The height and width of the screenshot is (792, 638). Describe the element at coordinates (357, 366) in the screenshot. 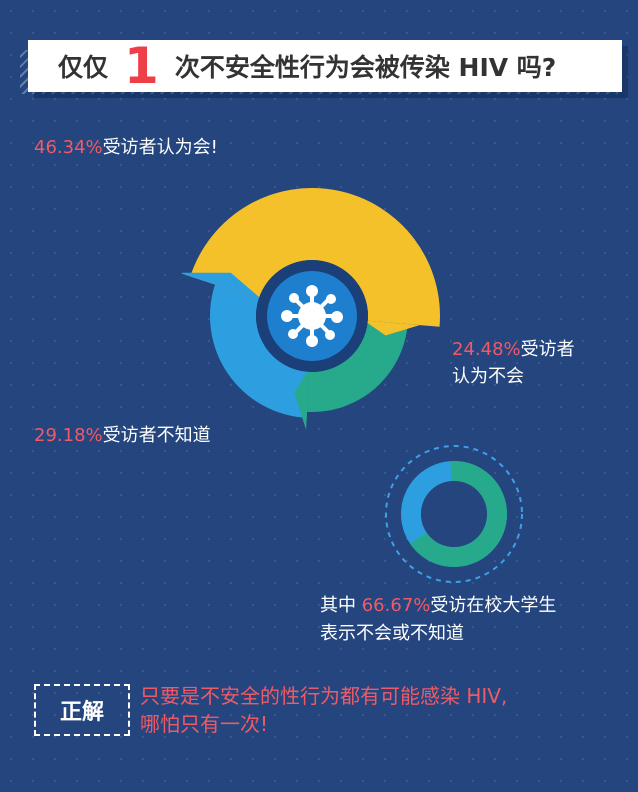

I see `segment-no` at that location.